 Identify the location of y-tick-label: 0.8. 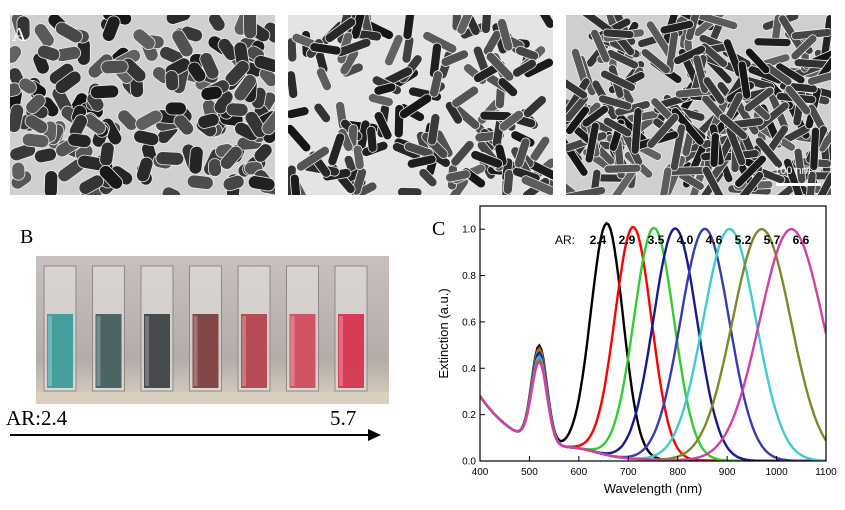
(469, 276).